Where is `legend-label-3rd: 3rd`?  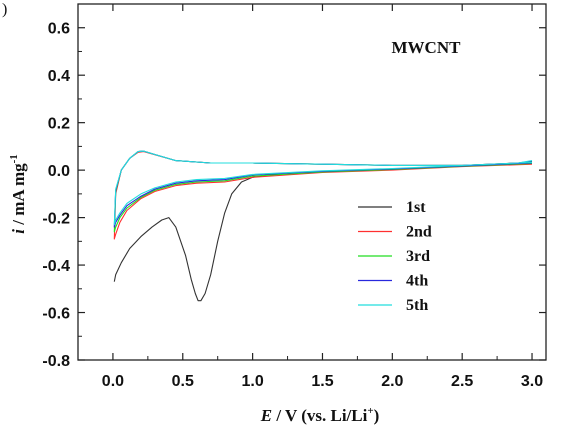
legend-label-3rd: 3rd is located at coordinates (418, 256).